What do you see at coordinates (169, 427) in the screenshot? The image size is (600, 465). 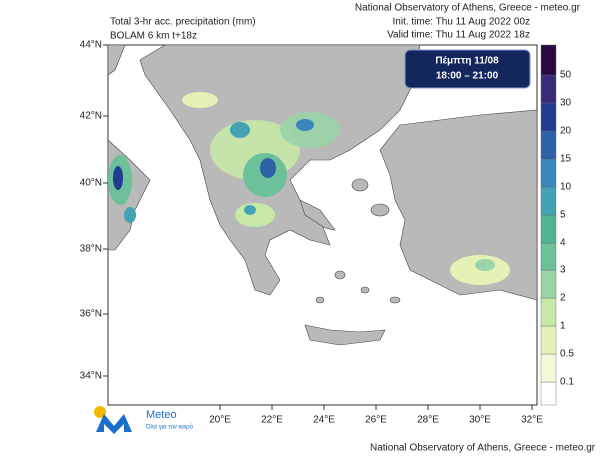 I see `logo-tagline: Όλα για τον καιρό` at bounding box center [169, 427].